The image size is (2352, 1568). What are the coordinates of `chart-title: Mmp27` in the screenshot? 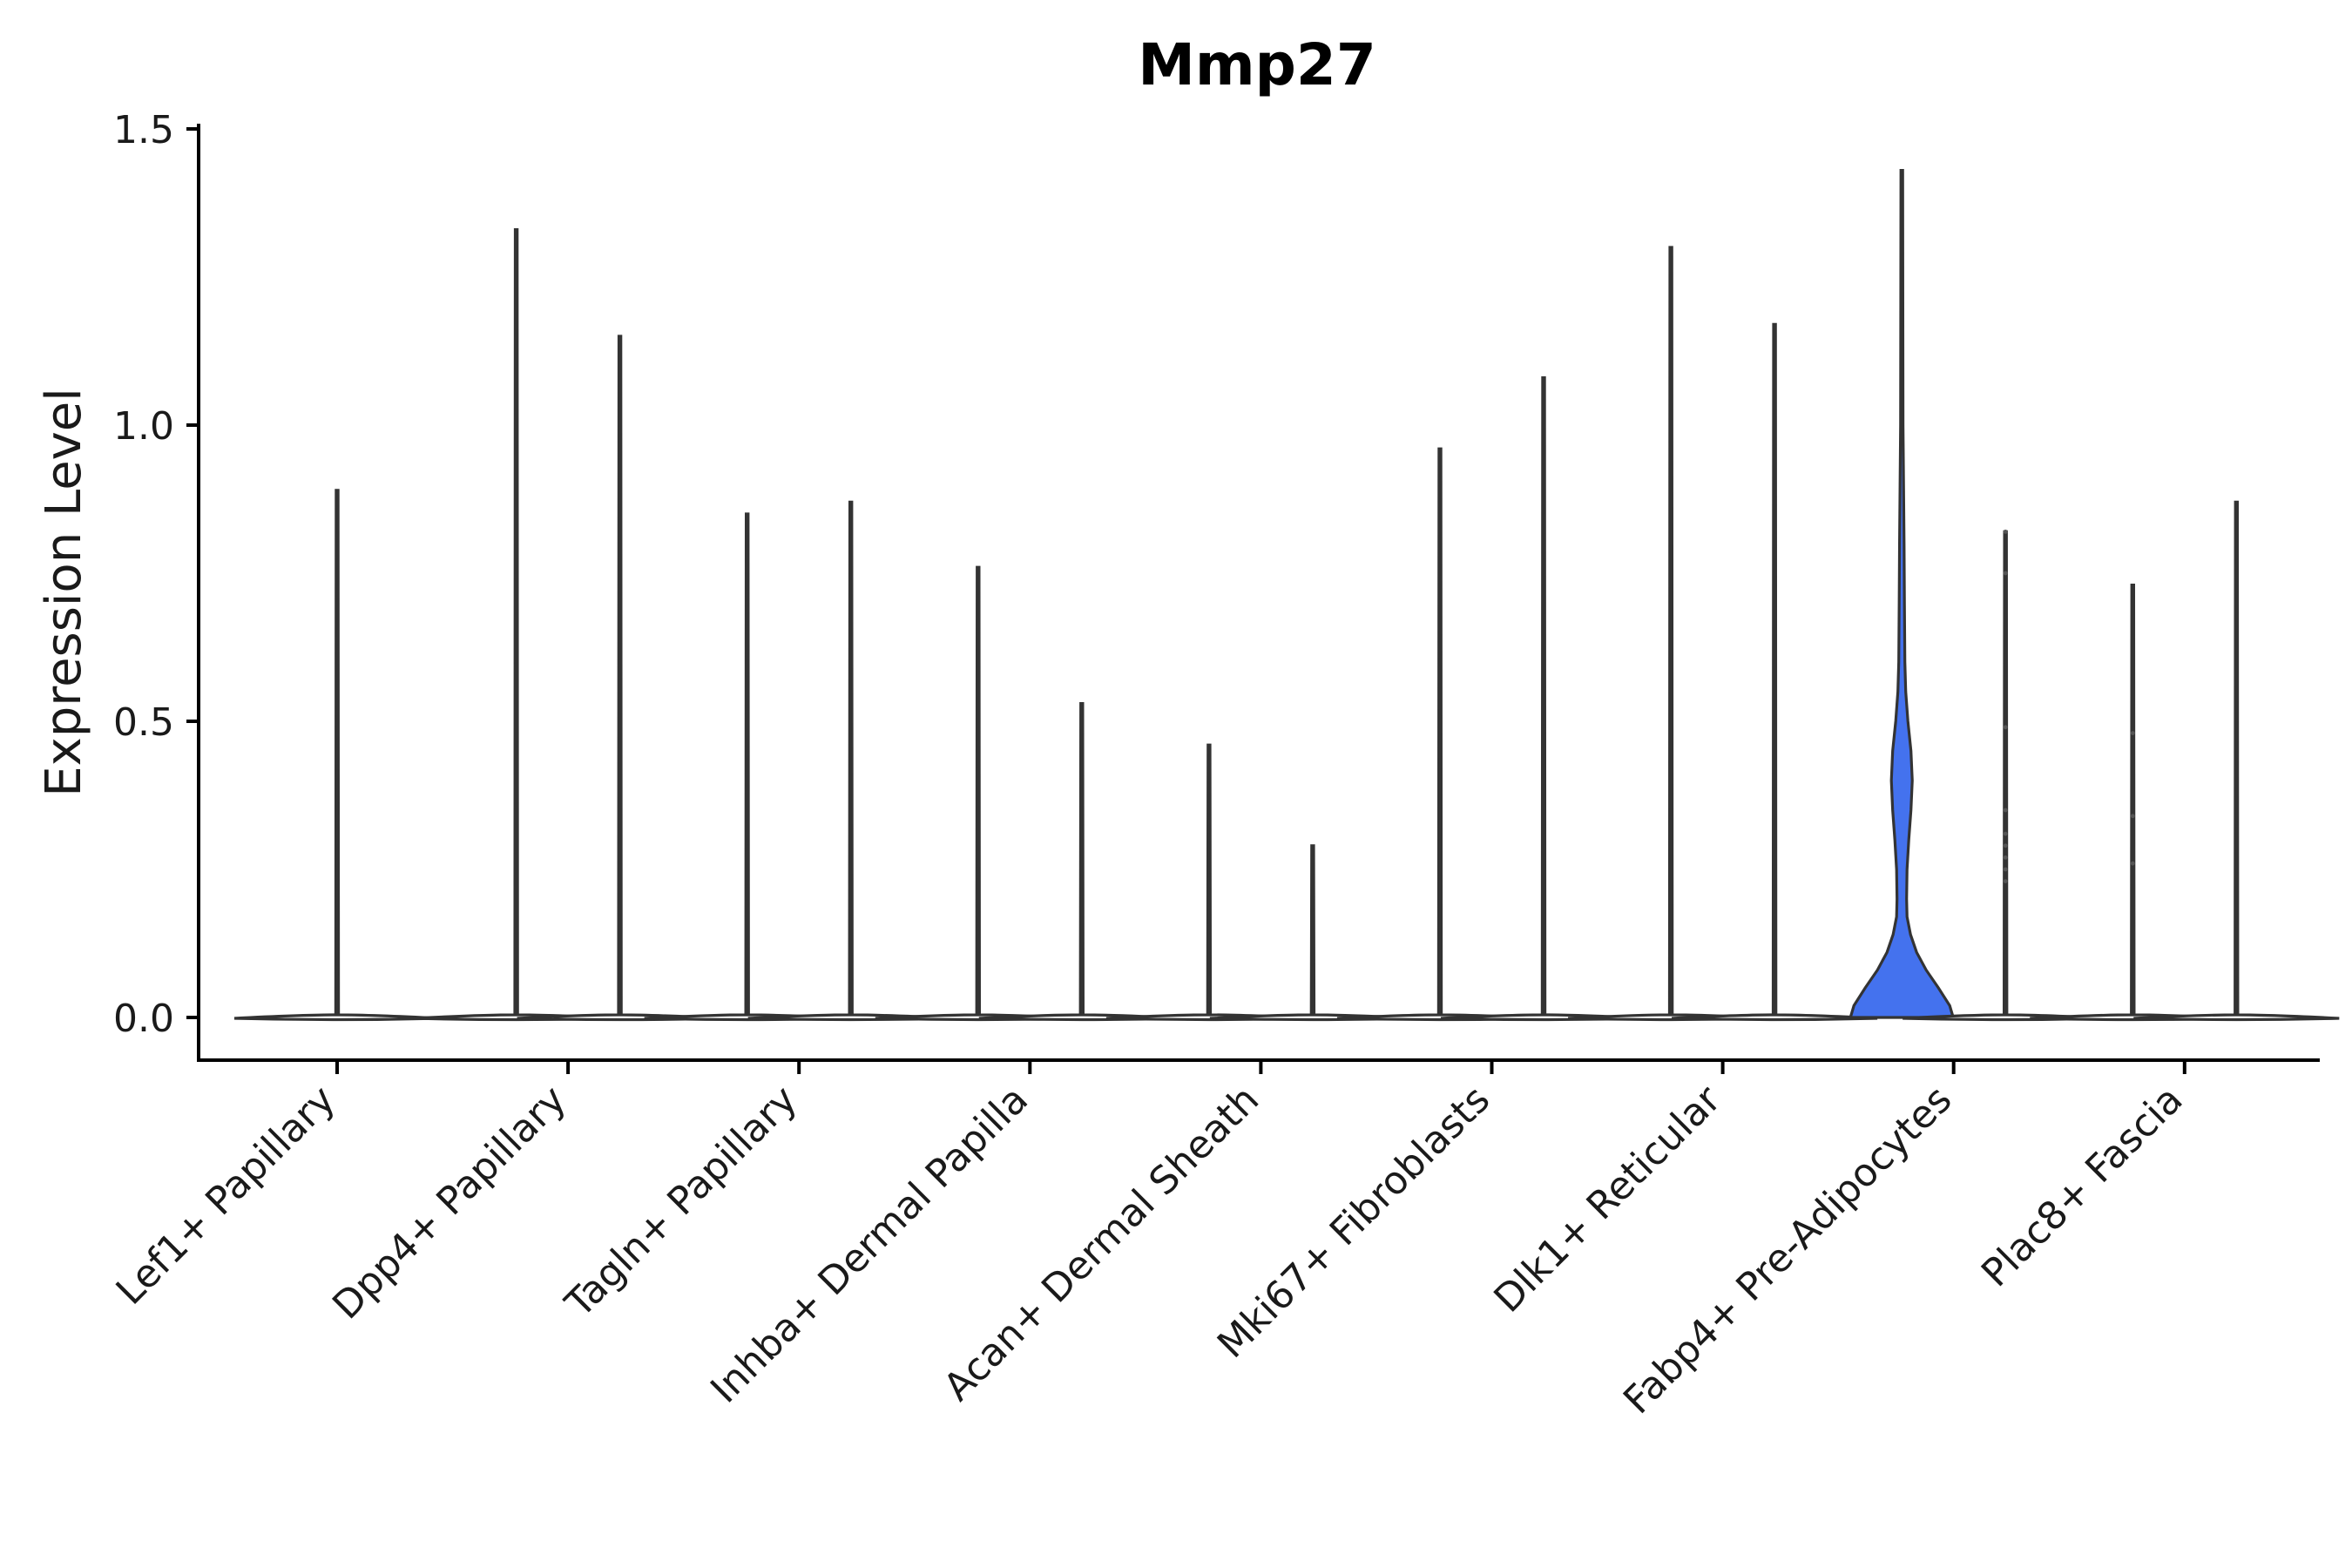 It's located at (1257, 64).